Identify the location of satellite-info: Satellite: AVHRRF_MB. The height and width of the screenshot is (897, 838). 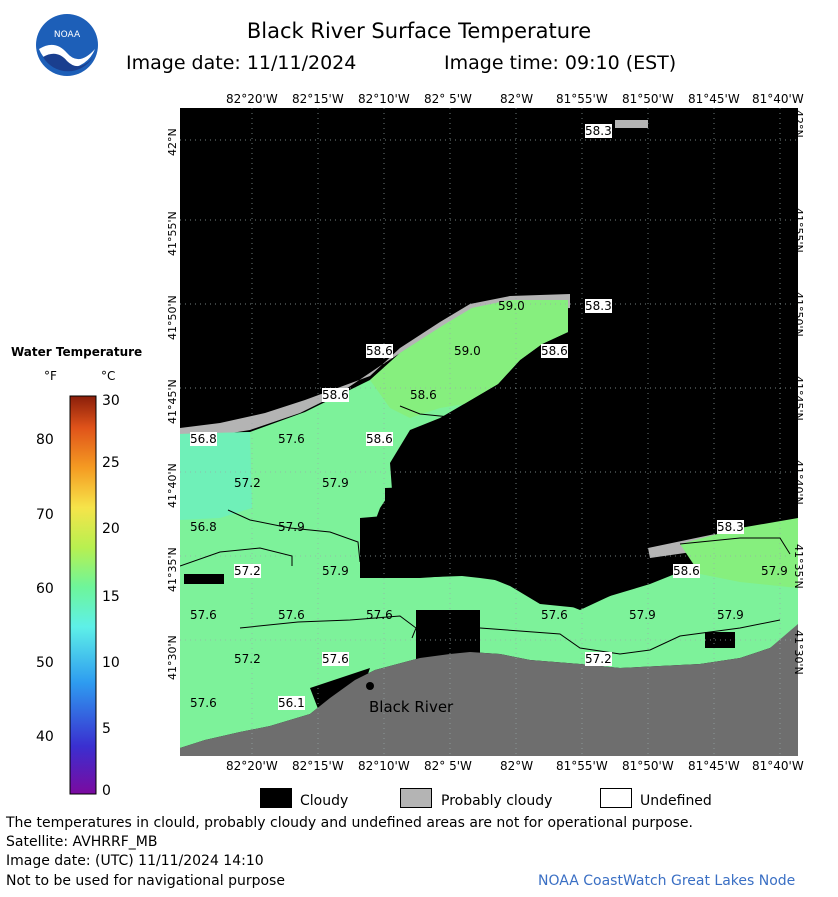
(82, 842).